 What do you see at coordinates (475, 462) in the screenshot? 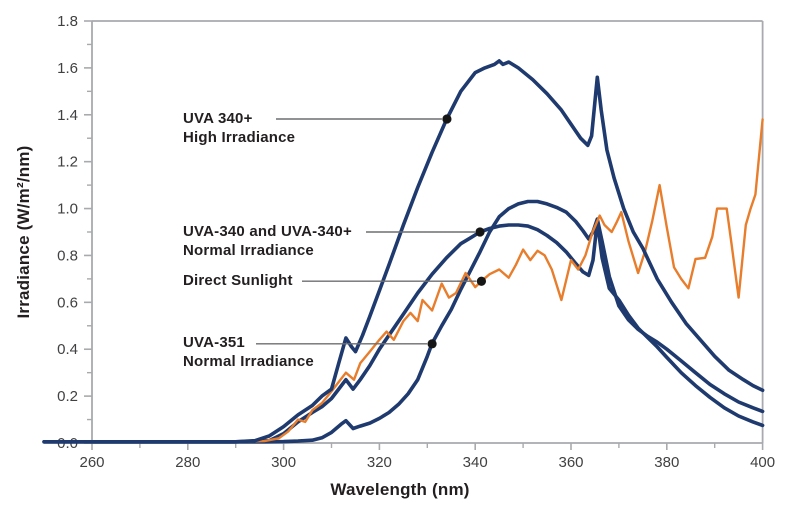
I see `x-tick-label: 340` at bounding box center [475, 462].